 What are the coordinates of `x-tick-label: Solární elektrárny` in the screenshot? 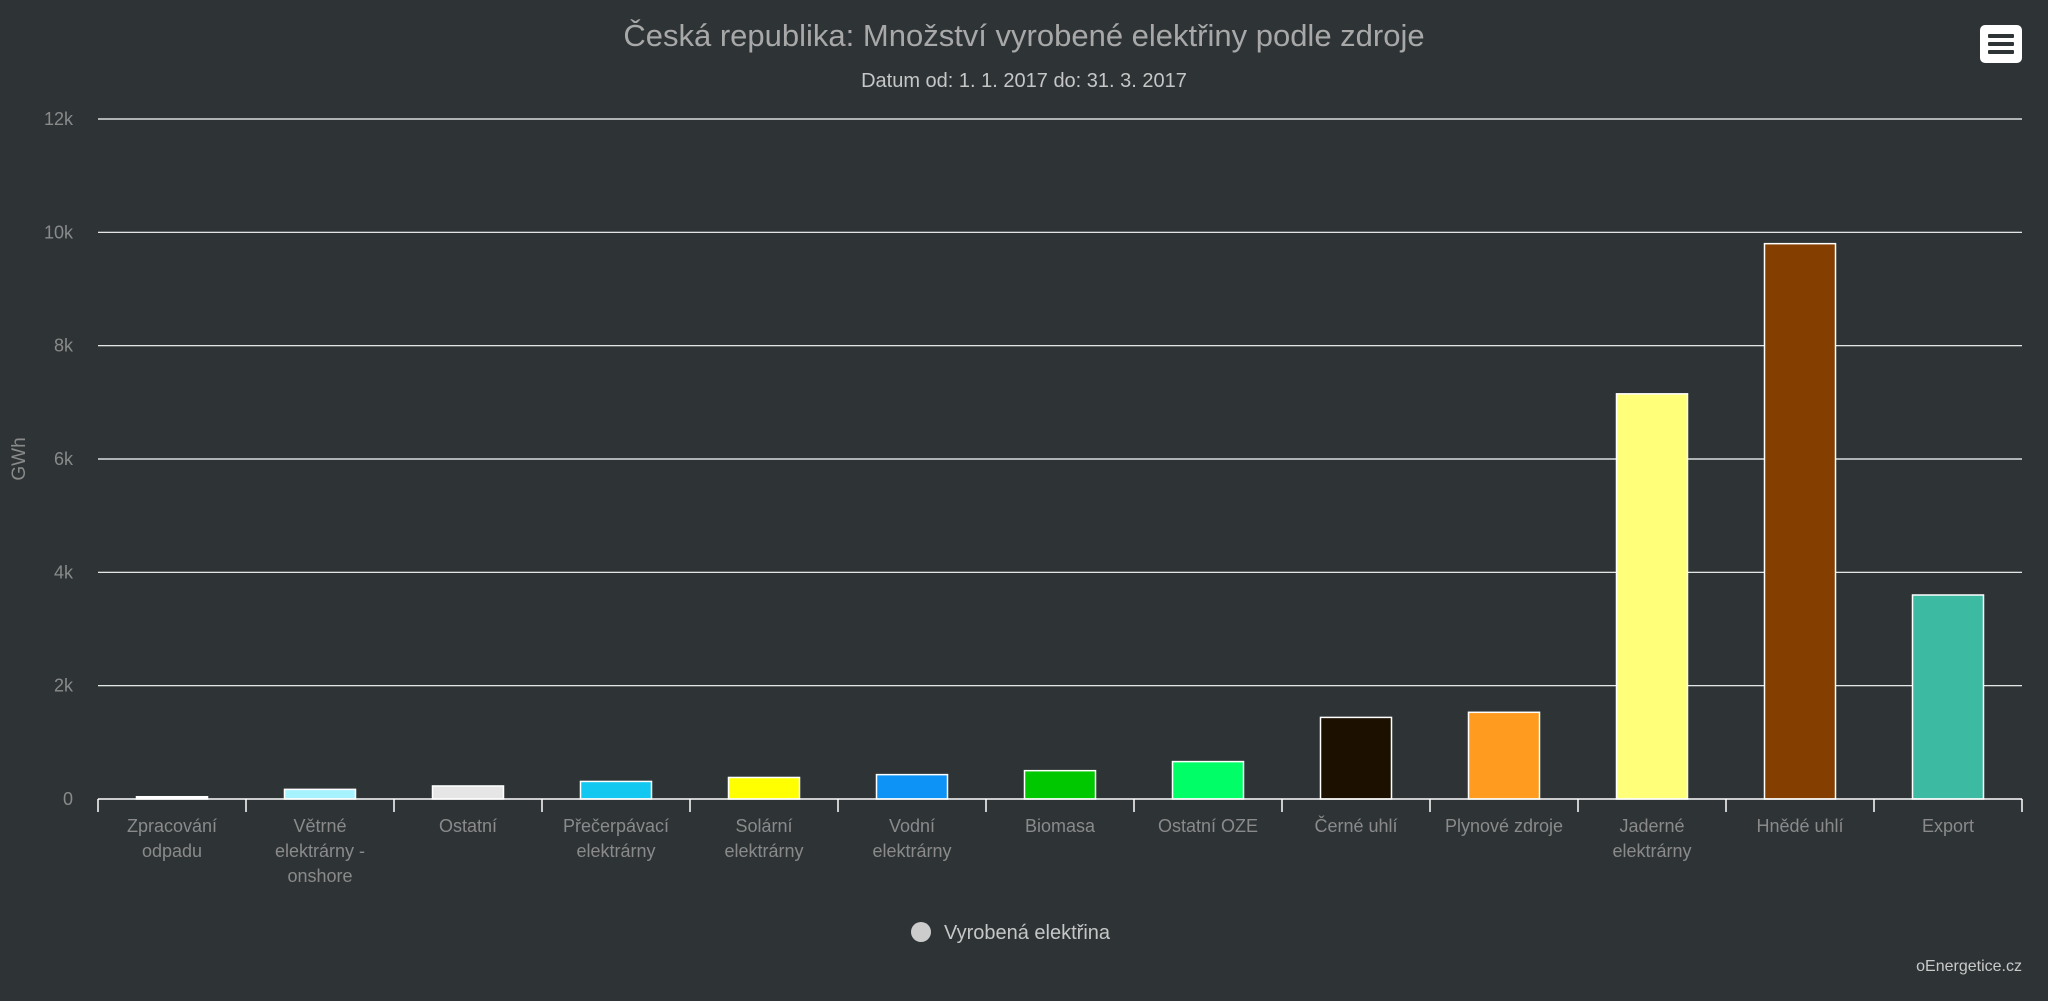 It's located at (763, 838).